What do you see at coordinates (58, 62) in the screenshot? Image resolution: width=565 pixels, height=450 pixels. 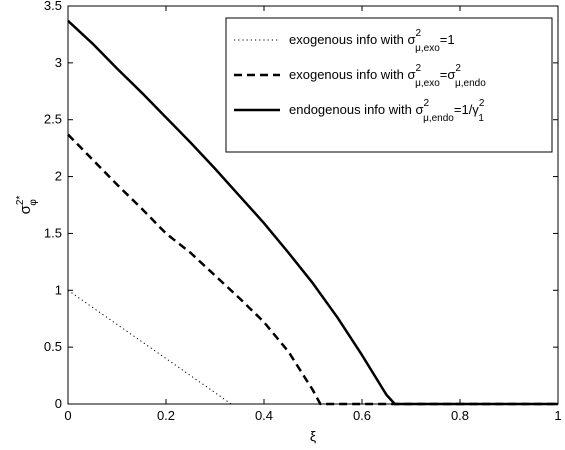 I see `y-tick-label: 3` at bounding box center [58, 62].